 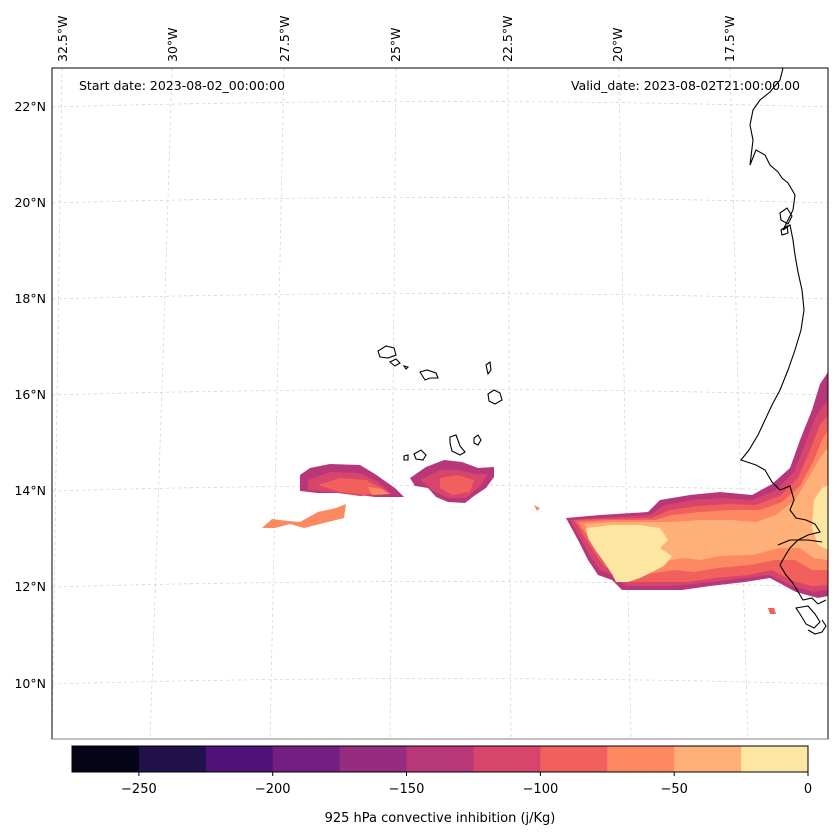 I want to click on valid-date-text: Valid_date: 2023-08-02T21:00:00.00, so click(x=685, y=85).